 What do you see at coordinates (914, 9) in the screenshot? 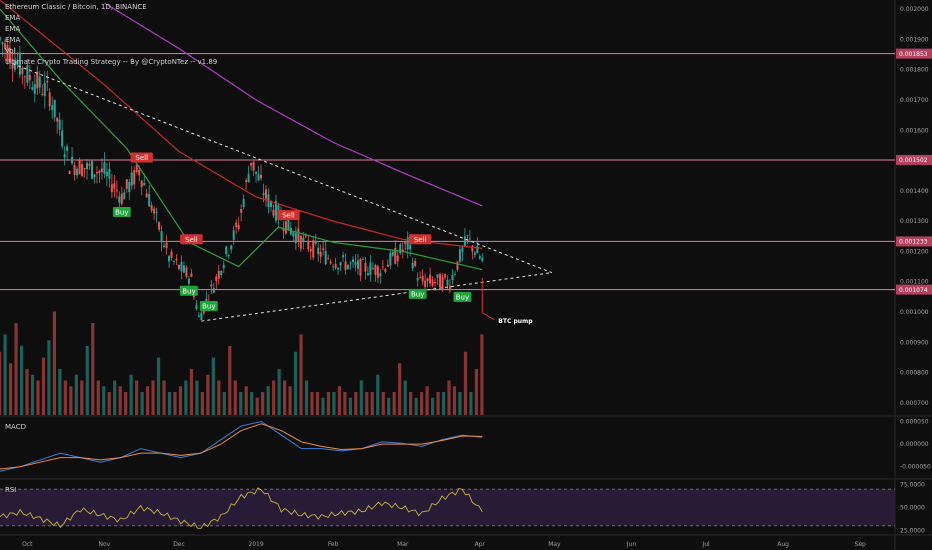
I see `price-axis-tick: 0.002000` at bounding box center [914, 9].